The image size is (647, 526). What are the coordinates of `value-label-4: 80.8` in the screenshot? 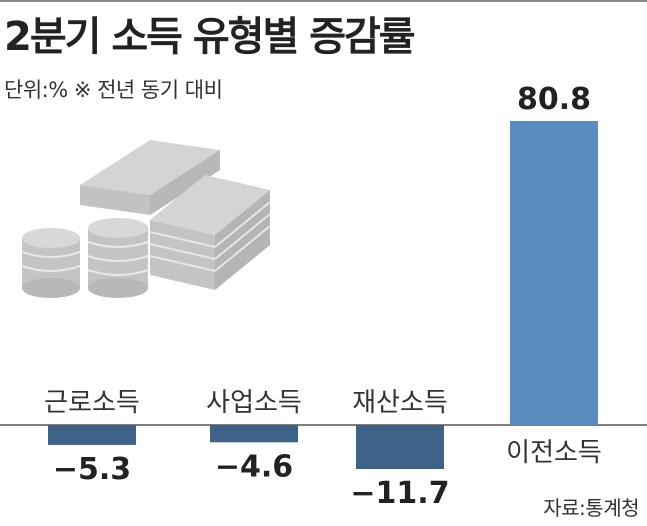 It's located at (554, 99).